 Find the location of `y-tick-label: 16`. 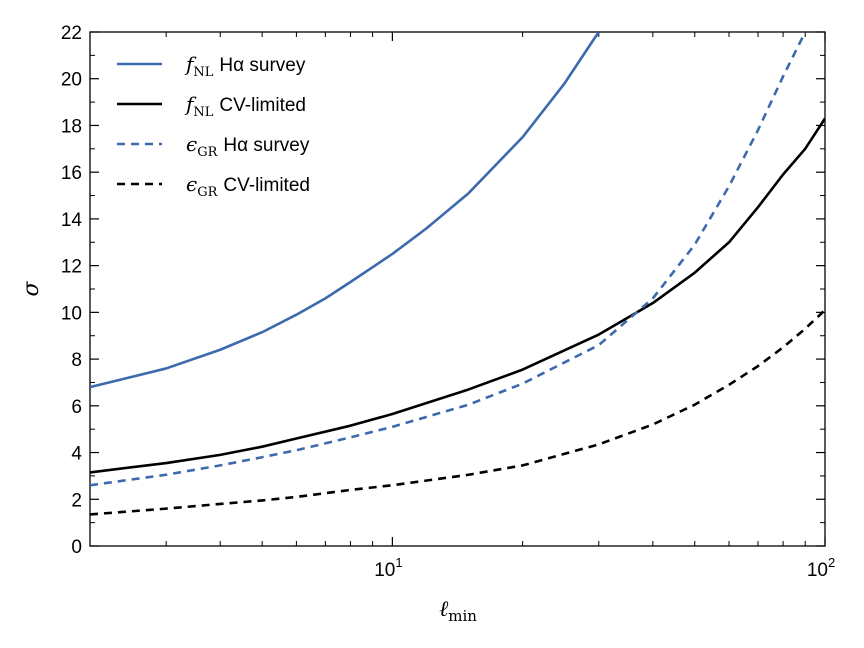

y-tick-label: 16 is located at coordinates (71, 173).